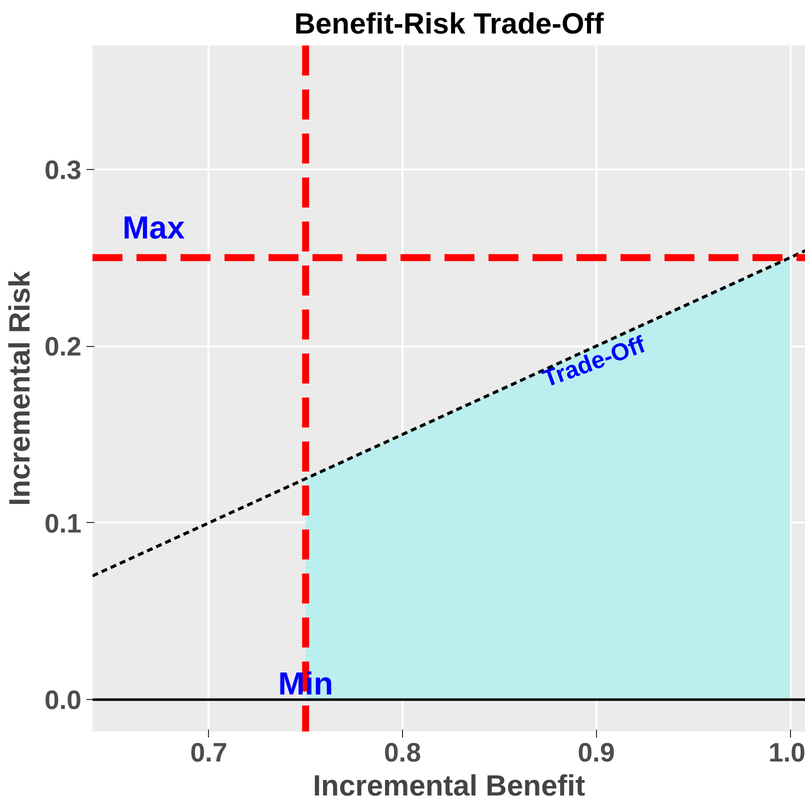  I want to click on x-axis-title: Incremental Benefit, so click(449, 786).